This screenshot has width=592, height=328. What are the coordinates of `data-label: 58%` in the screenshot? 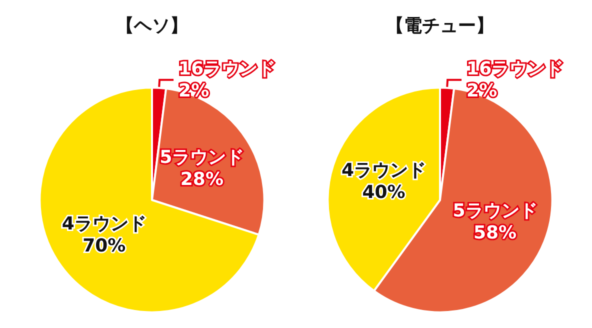 It's located at (495, 233).